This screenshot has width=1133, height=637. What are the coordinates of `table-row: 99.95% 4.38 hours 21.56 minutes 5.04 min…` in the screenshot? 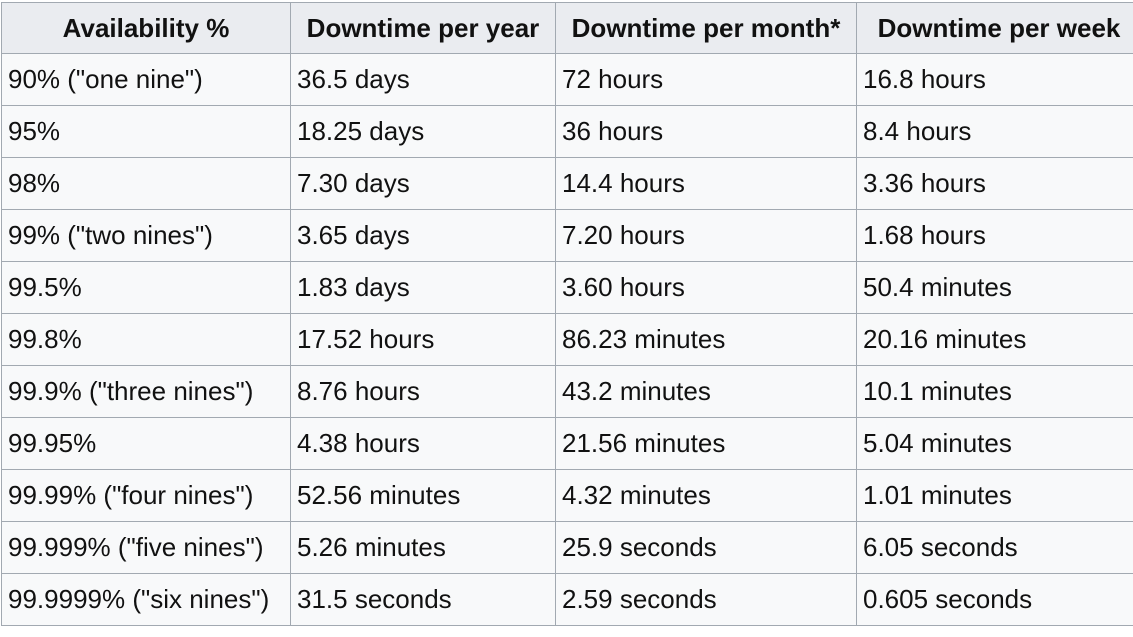 It's located at (567, 444).